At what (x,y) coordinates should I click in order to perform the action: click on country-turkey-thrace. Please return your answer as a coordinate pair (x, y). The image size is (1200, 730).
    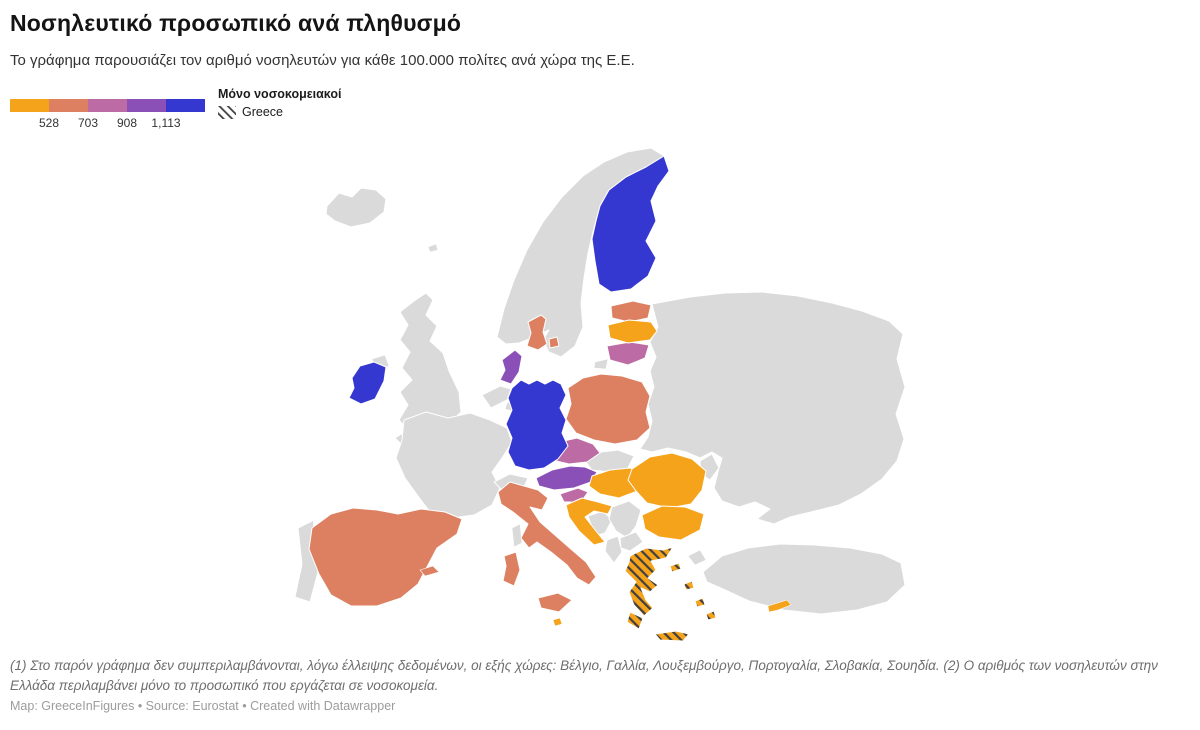
    Looking at the image, I should click on (697, 557).